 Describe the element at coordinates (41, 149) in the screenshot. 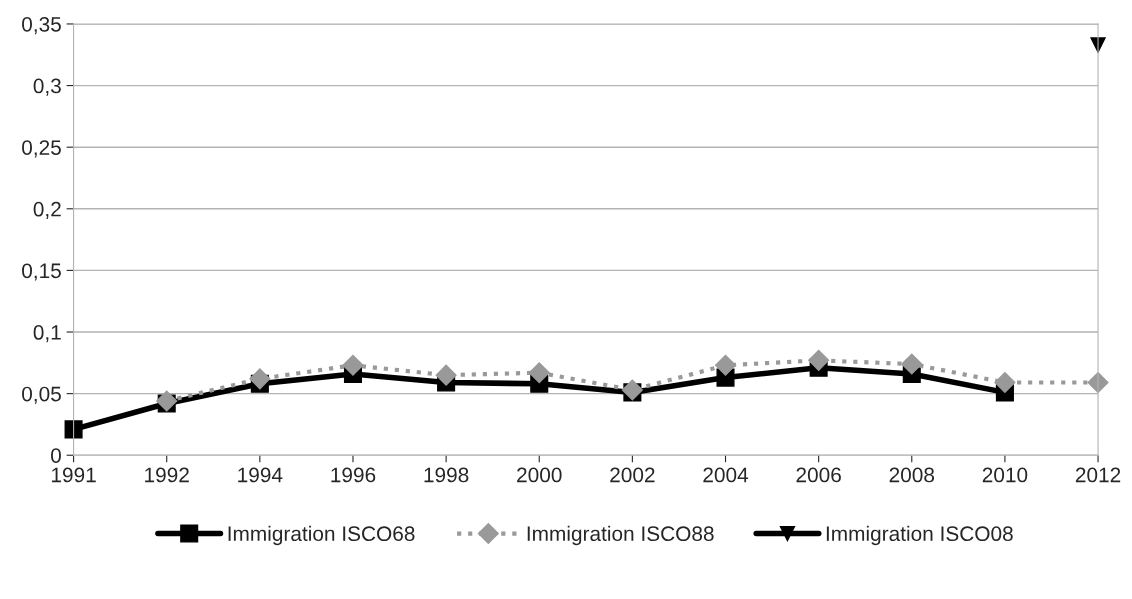

I see `y-tick-label: 0,25` at that location.